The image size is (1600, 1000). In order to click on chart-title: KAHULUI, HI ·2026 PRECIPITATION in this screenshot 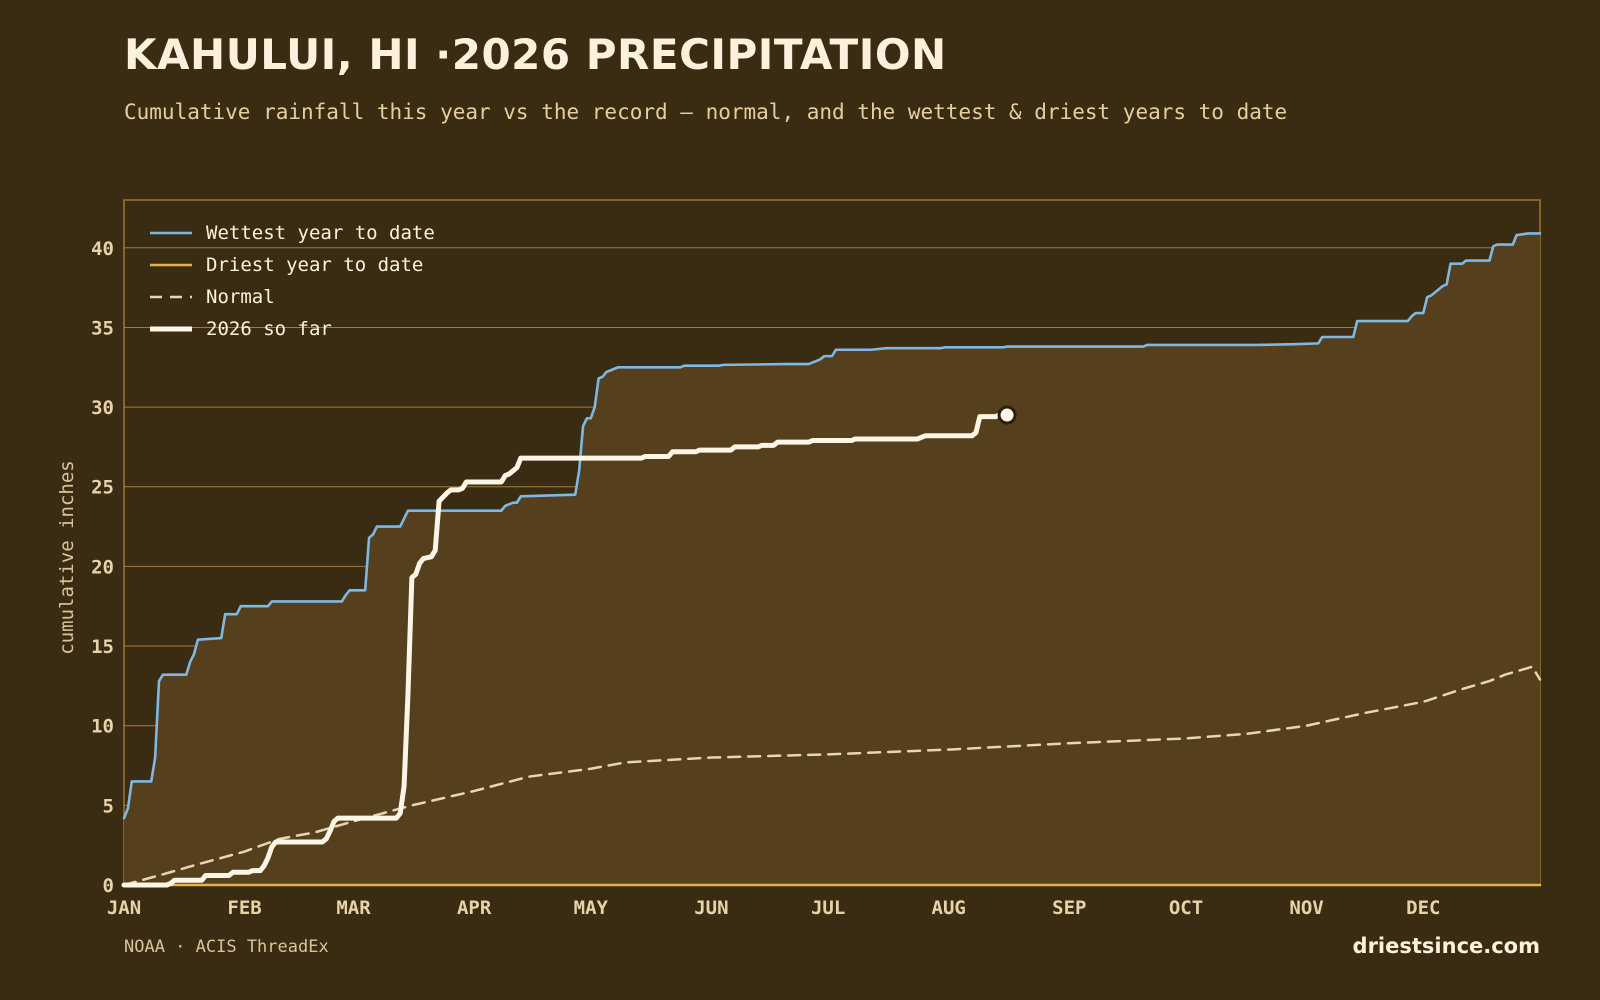, I will do `click(535, 54)`.